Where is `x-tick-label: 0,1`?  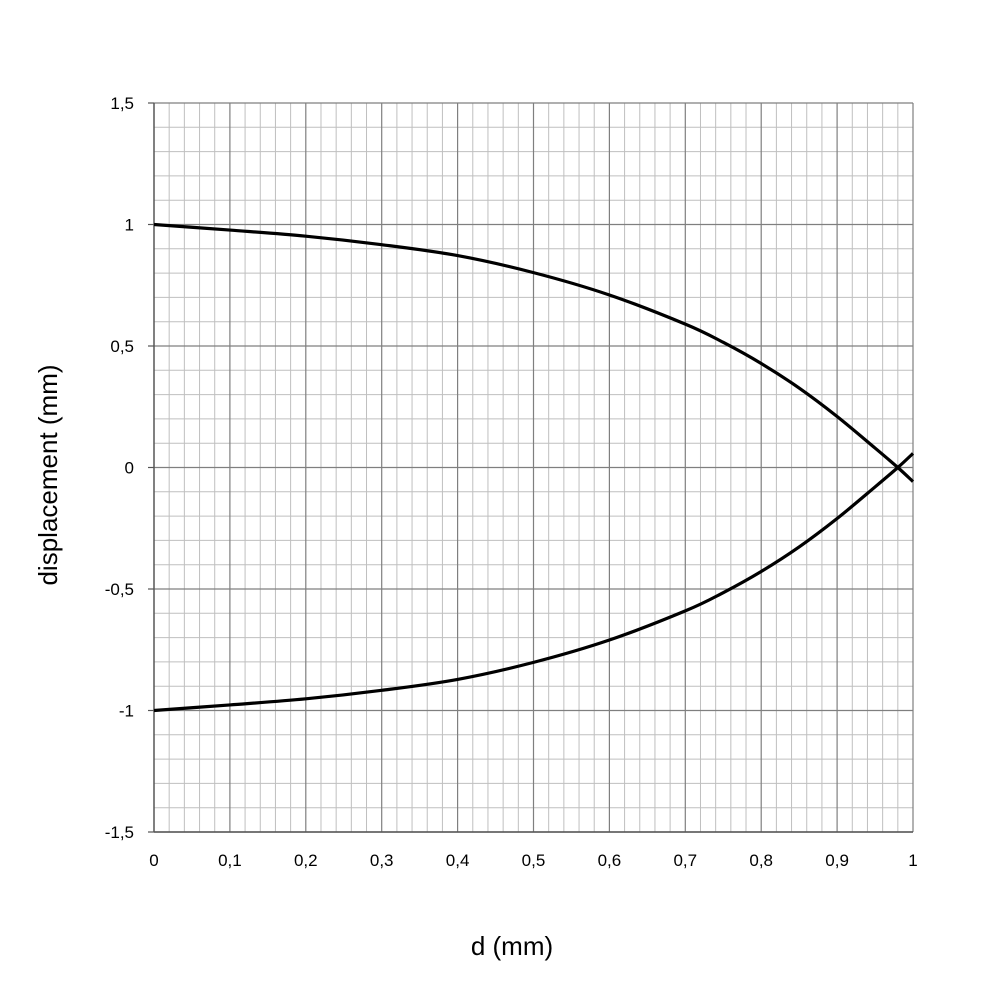
x-tick-label: 0,1 is located at coordinates (230, 860).